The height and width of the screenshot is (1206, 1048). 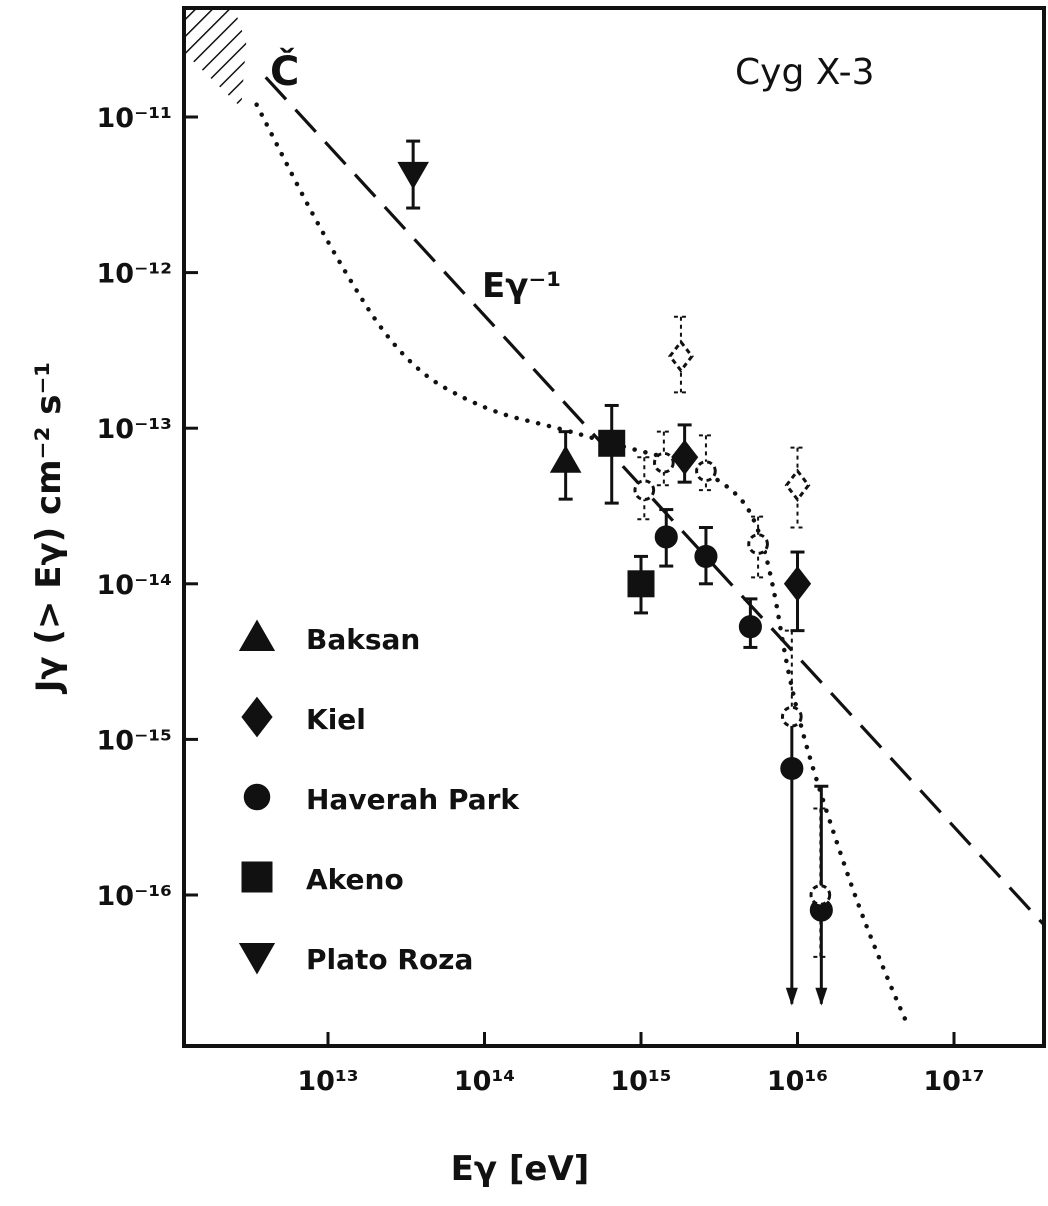 What do you see at coordinates (336, 719) in the screenshot?
I see `legend-label: Kiel` at bounding box center [336, 719].